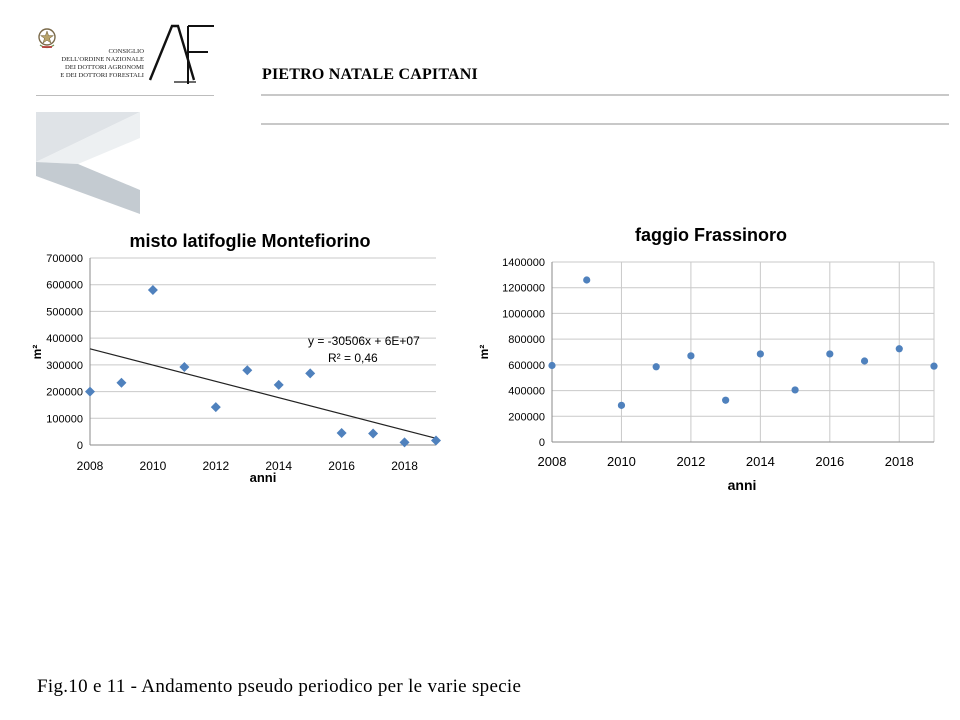 This screenshot has height=720, width=960. Describe the element at coordinates (526, 340) in the screenshot. I see `y-tick-label: 800000` at that location.